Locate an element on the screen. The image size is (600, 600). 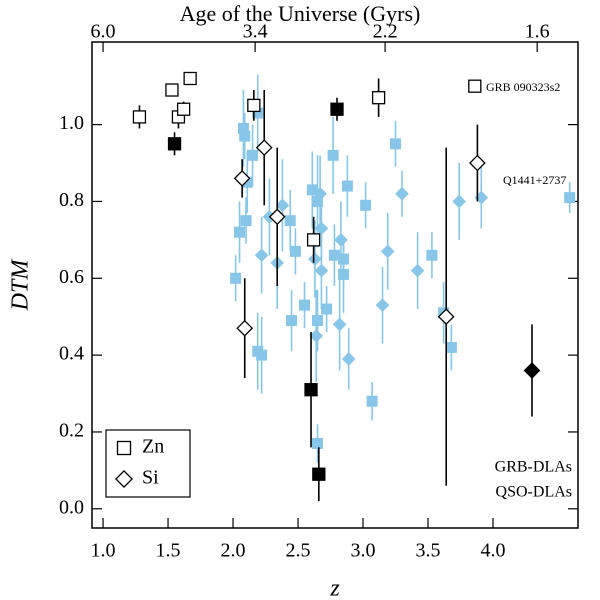
x2-axis-label: Age of the Universe (Gyrs) is located at coordinates (300, 13).